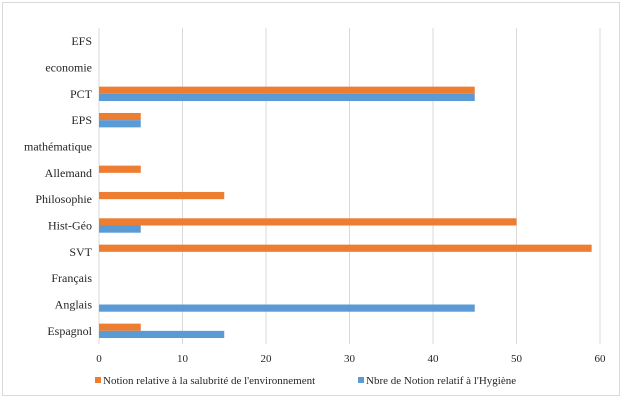 The width and height of the screenshot is (624, 400). I want to click on category-label: Allemand, so click(68, 173).